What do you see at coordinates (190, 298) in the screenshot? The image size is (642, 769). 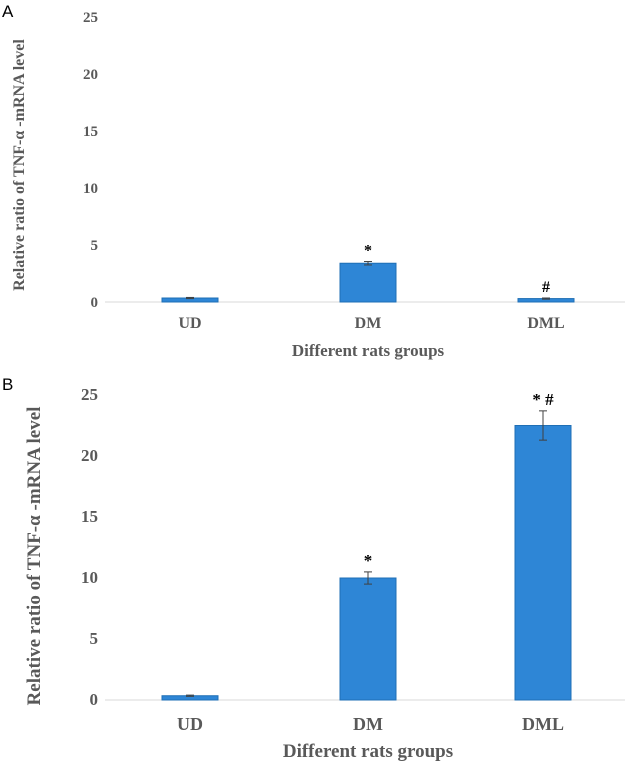 I see `panel-a-error-bar-ud` at bounding box center [190, 298].